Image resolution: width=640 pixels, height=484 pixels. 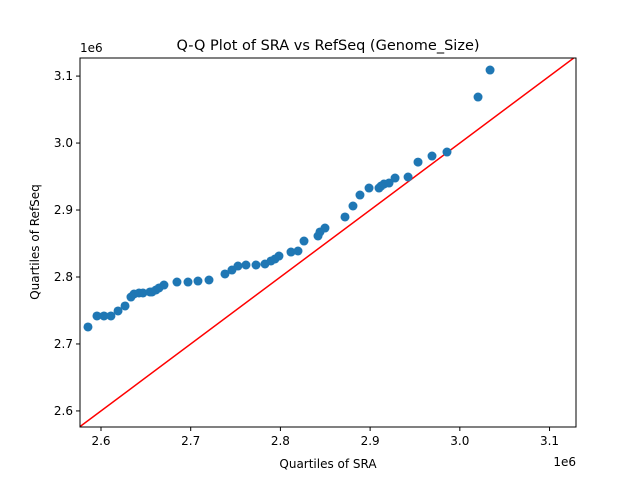 I want to click on y-axis-label: Quartiles of RefSeq, so click(x=35, y=242).